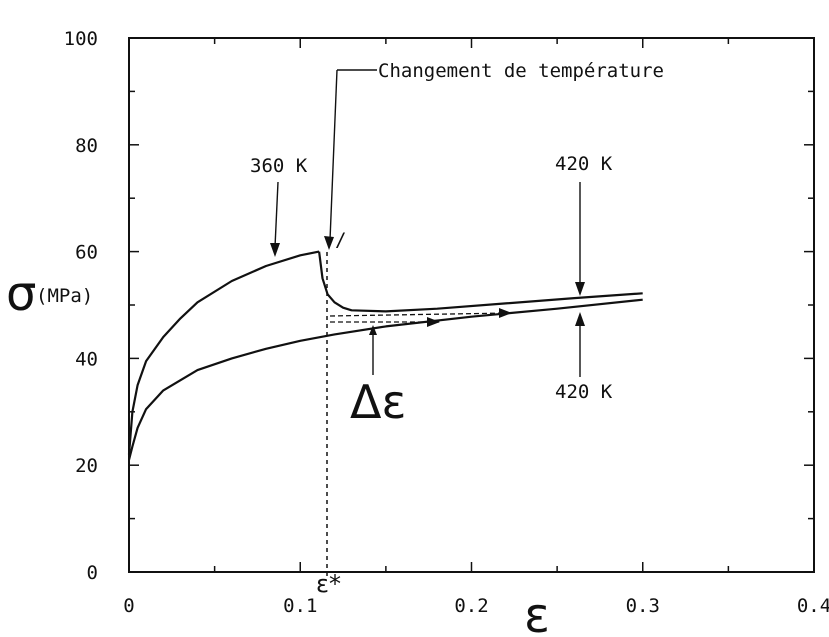  Describe the element at coordinates (813, 606) in the screenshot. I see `x-tick-label: 0.4` at that location.